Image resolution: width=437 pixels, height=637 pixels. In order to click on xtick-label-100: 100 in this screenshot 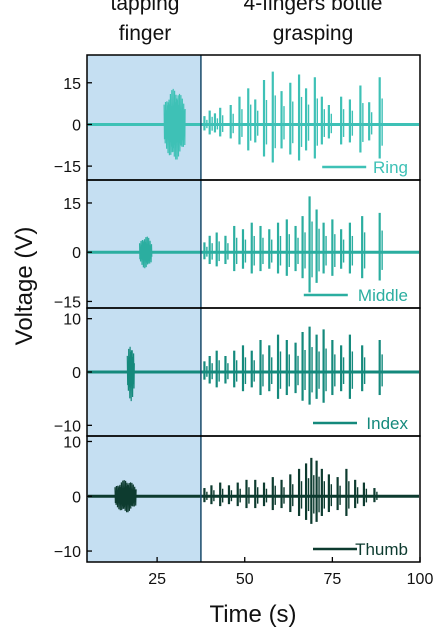, I will do `click(420, 579)`.